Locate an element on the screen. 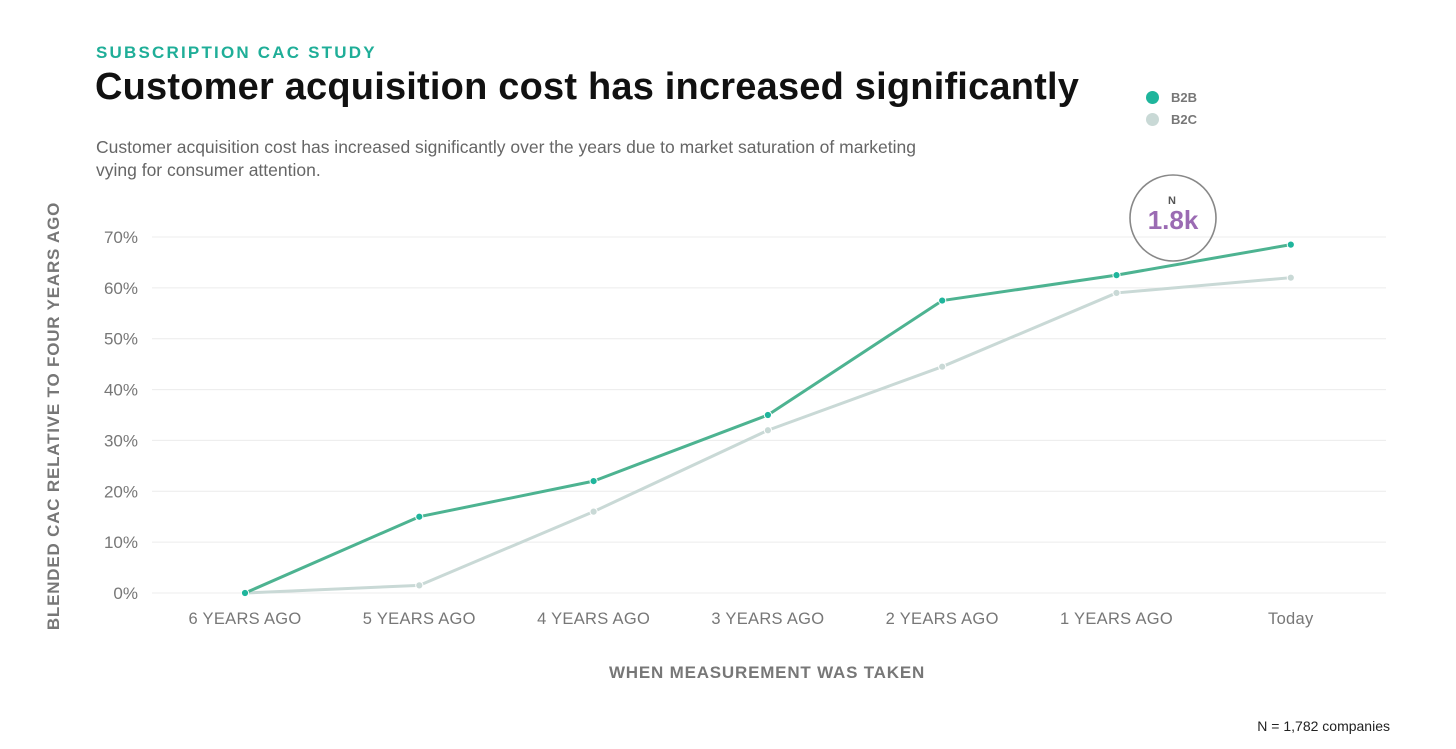 The image size is (1456, 749). x-tick-label: 4 YEARS AGO is located at coordinates (593, 619).